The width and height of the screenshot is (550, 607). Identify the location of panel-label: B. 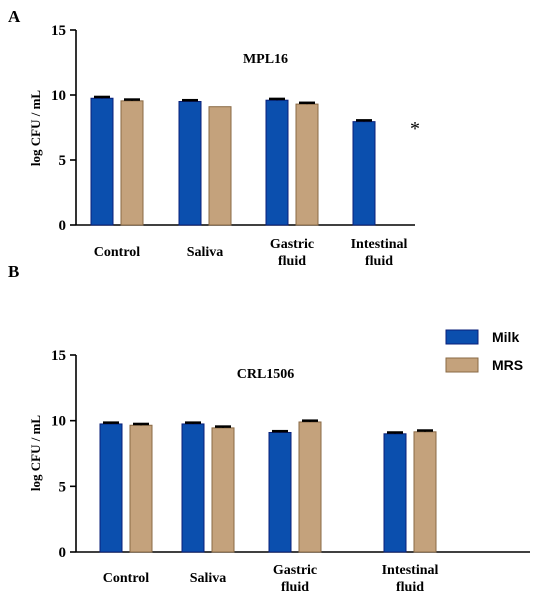
(13, 271).